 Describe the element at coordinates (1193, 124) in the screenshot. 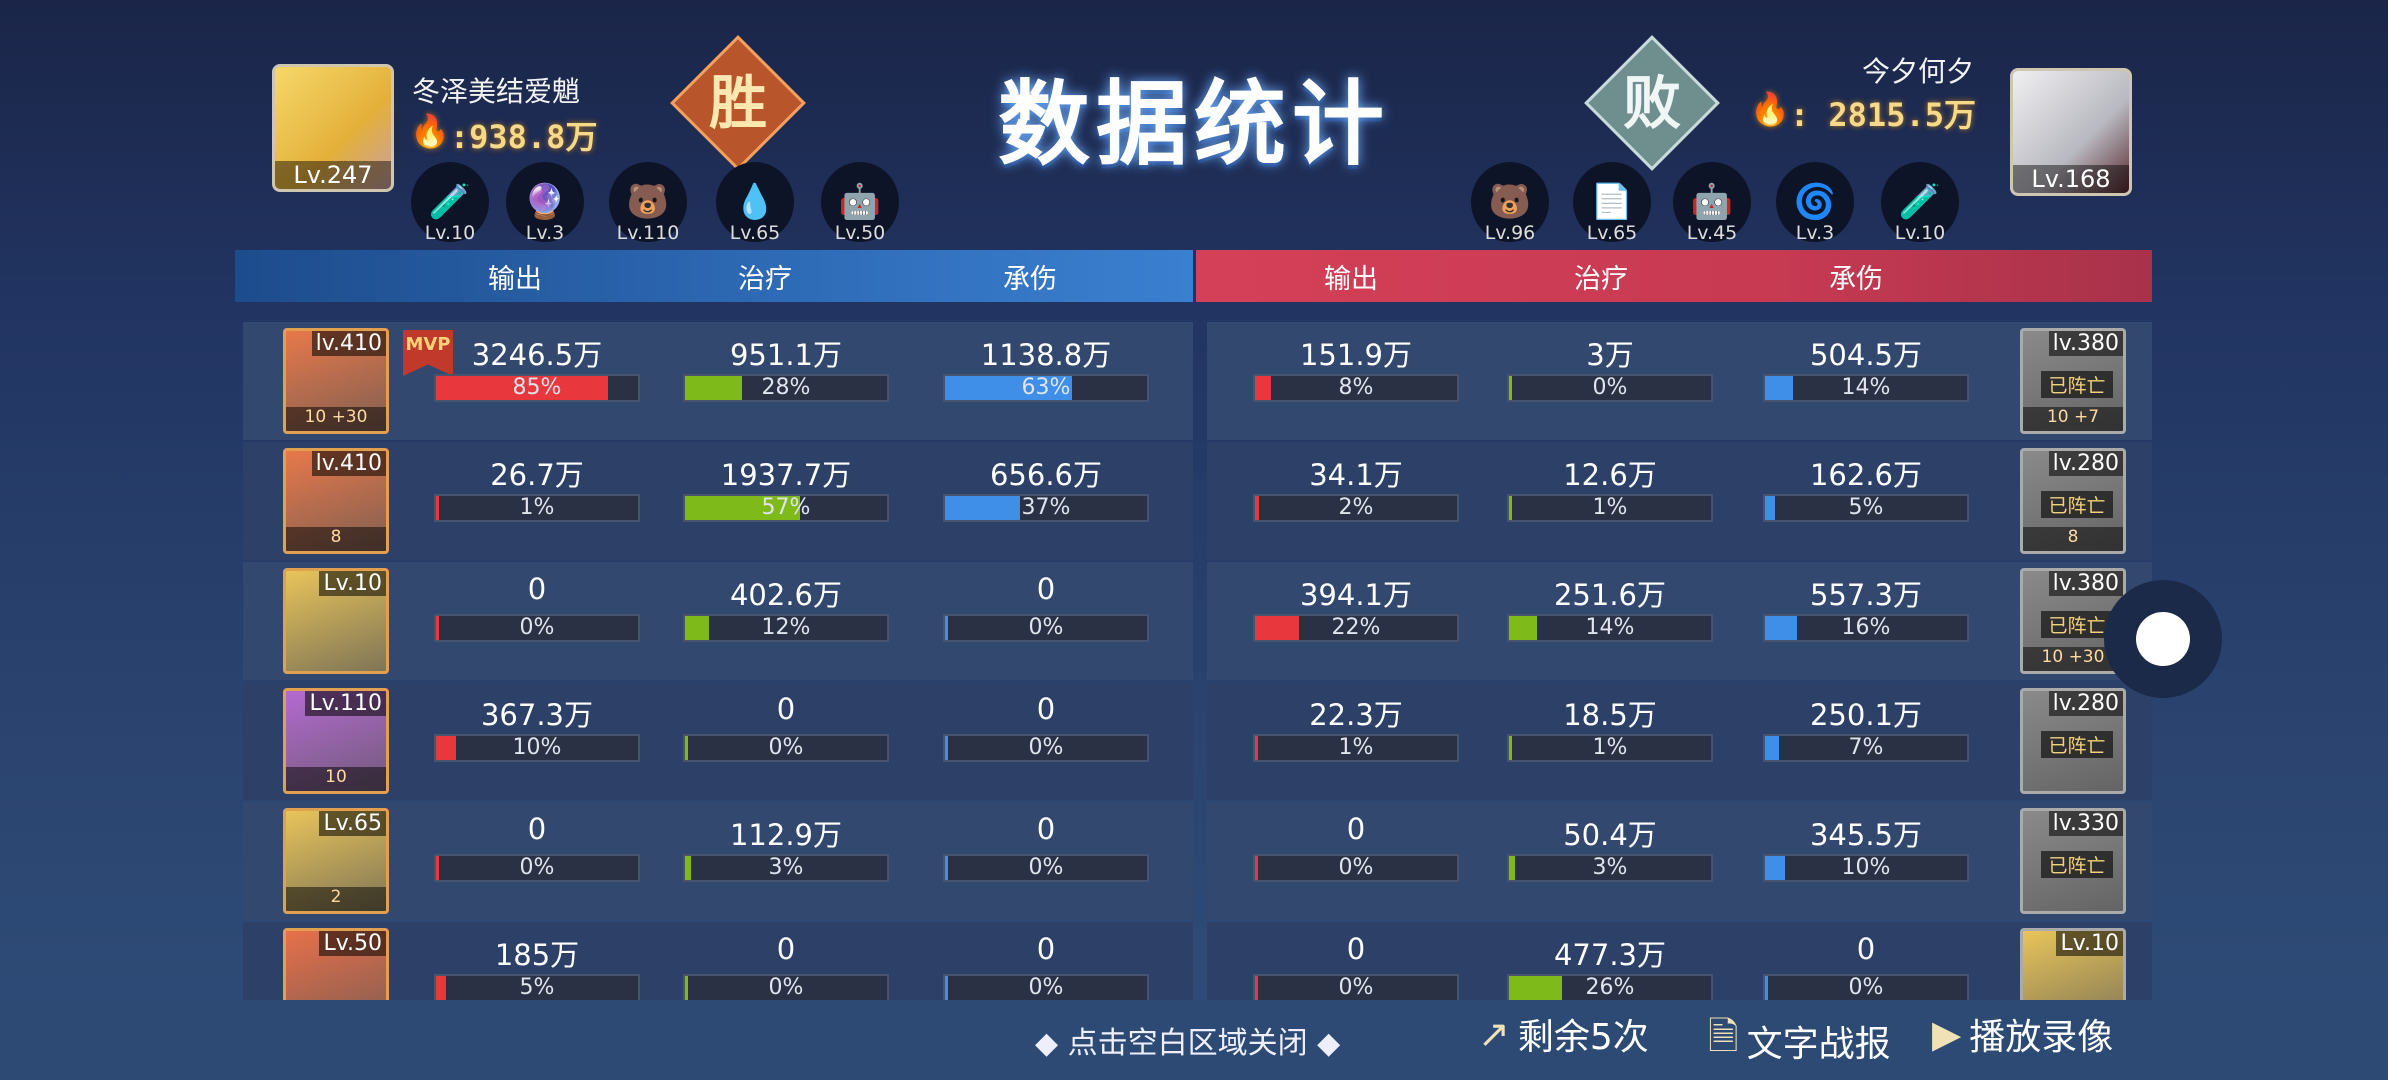

I see `page-title: 数据统计` at that location.